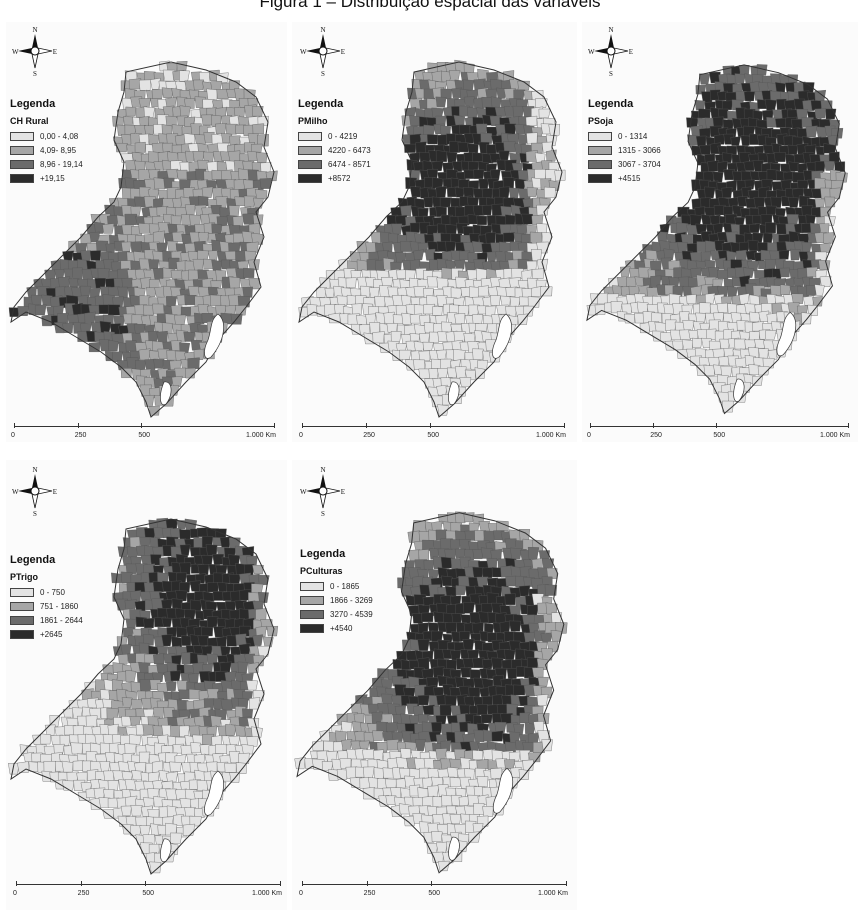 The image size is (860, 912). Describe the element at coordinates (553, 893) in the screenshot. I see `scale-label: 1.000 Km` at that location.